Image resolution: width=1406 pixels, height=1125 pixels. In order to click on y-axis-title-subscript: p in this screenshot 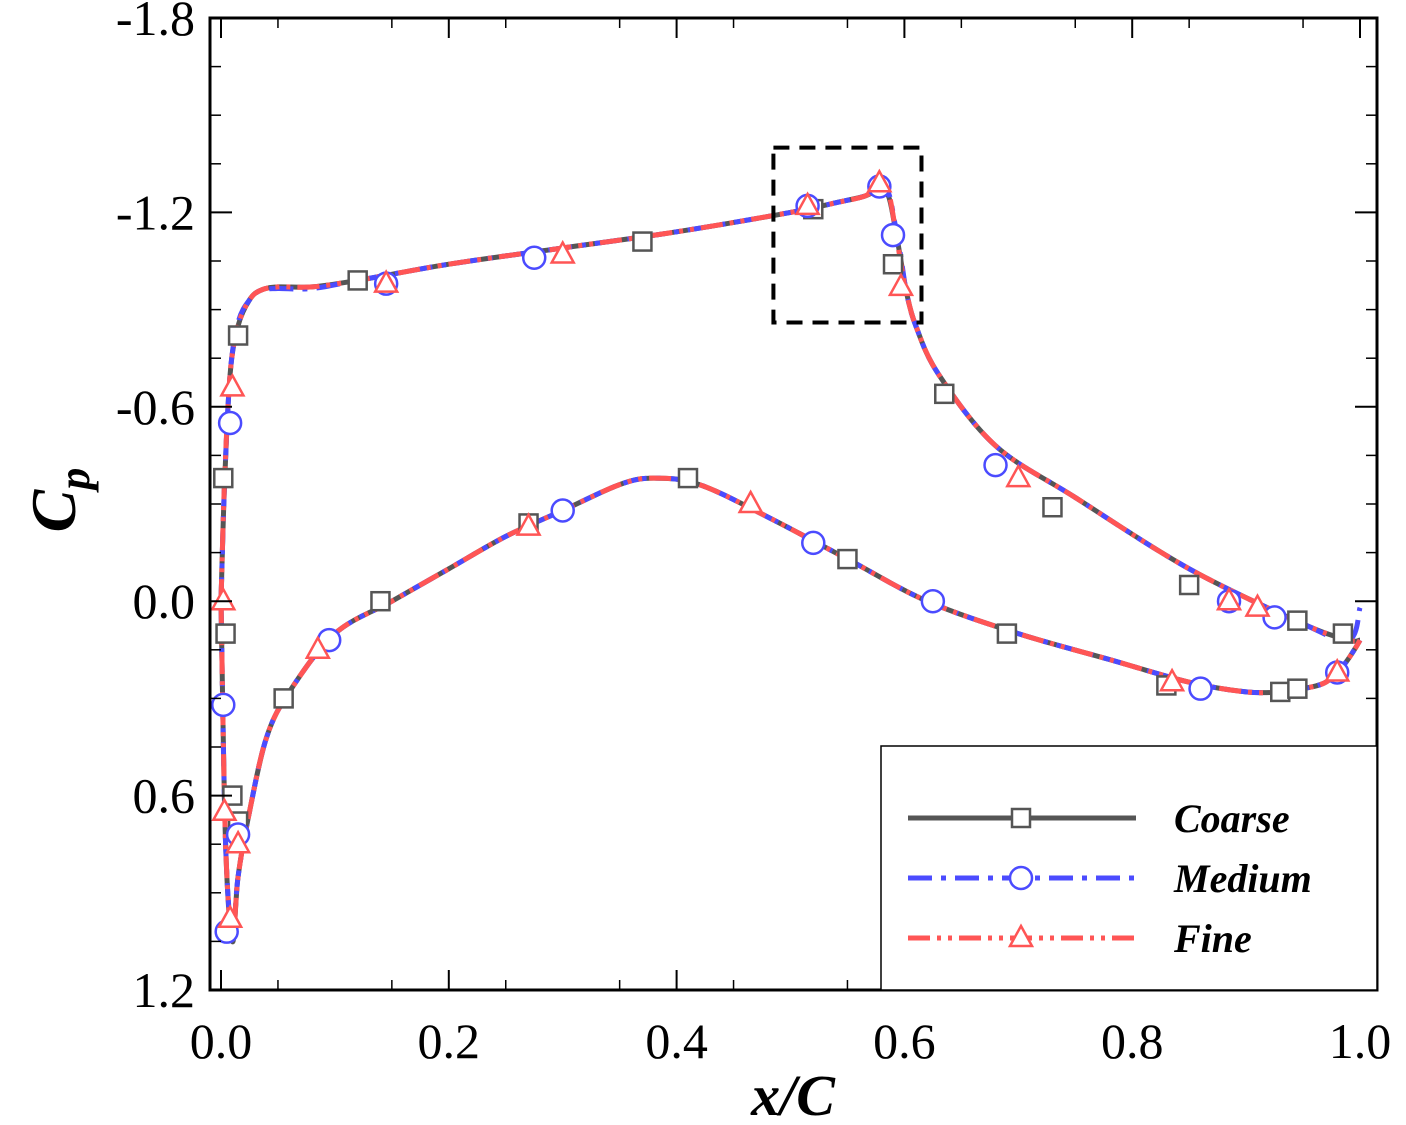, I will do `click(74, 481)`.